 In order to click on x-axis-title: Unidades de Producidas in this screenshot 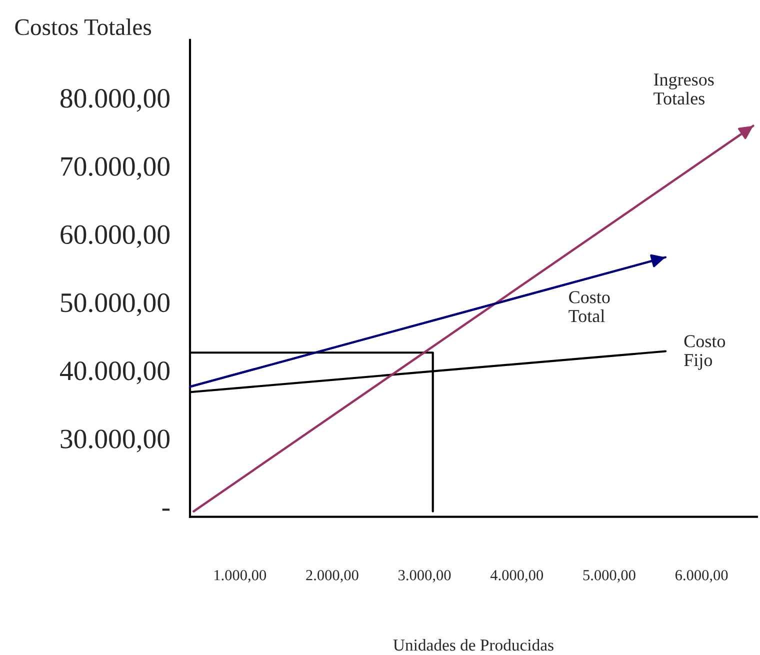, I will do `click(473, 644)`.